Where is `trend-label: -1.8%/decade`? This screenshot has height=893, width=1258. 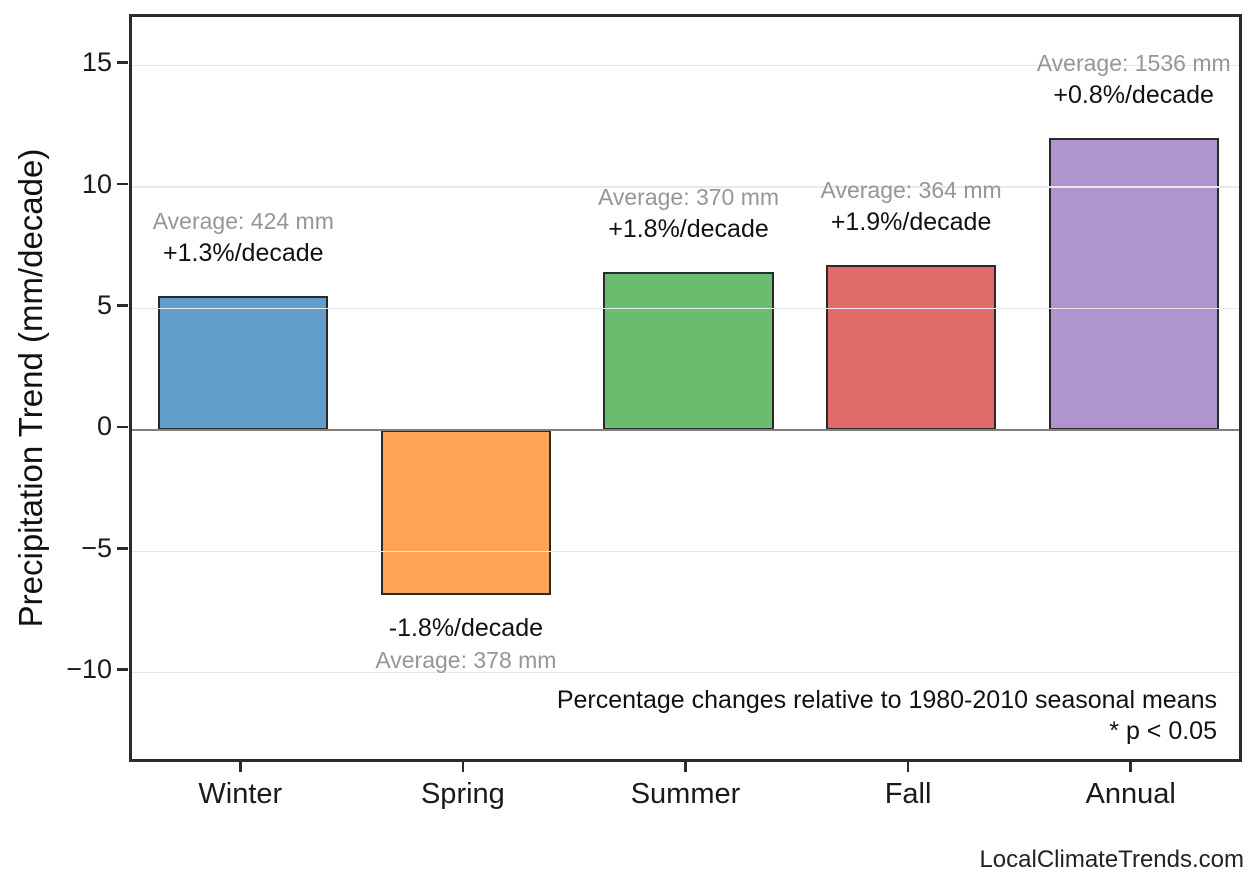 trend-label: -1.8%/decade is located at coordinates (466, 628).